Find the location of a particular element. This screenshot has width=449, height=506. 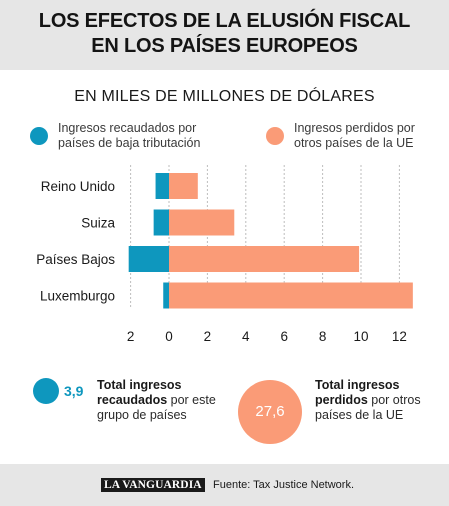

title-line-2: EN LOS PAÍSES EUROPEOS is located at coordinates (224, 46).